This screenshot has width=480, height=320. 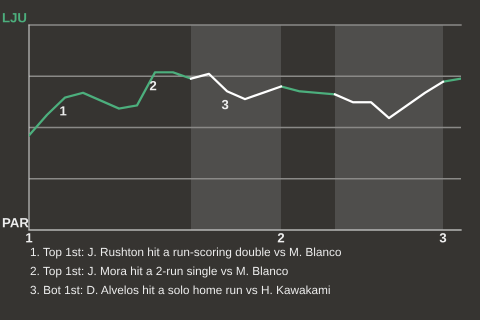 What do you see at coordinates (15, 223) in the screenshot?
I see `ref-line-label: PAR` at bounding box center [15, 223].